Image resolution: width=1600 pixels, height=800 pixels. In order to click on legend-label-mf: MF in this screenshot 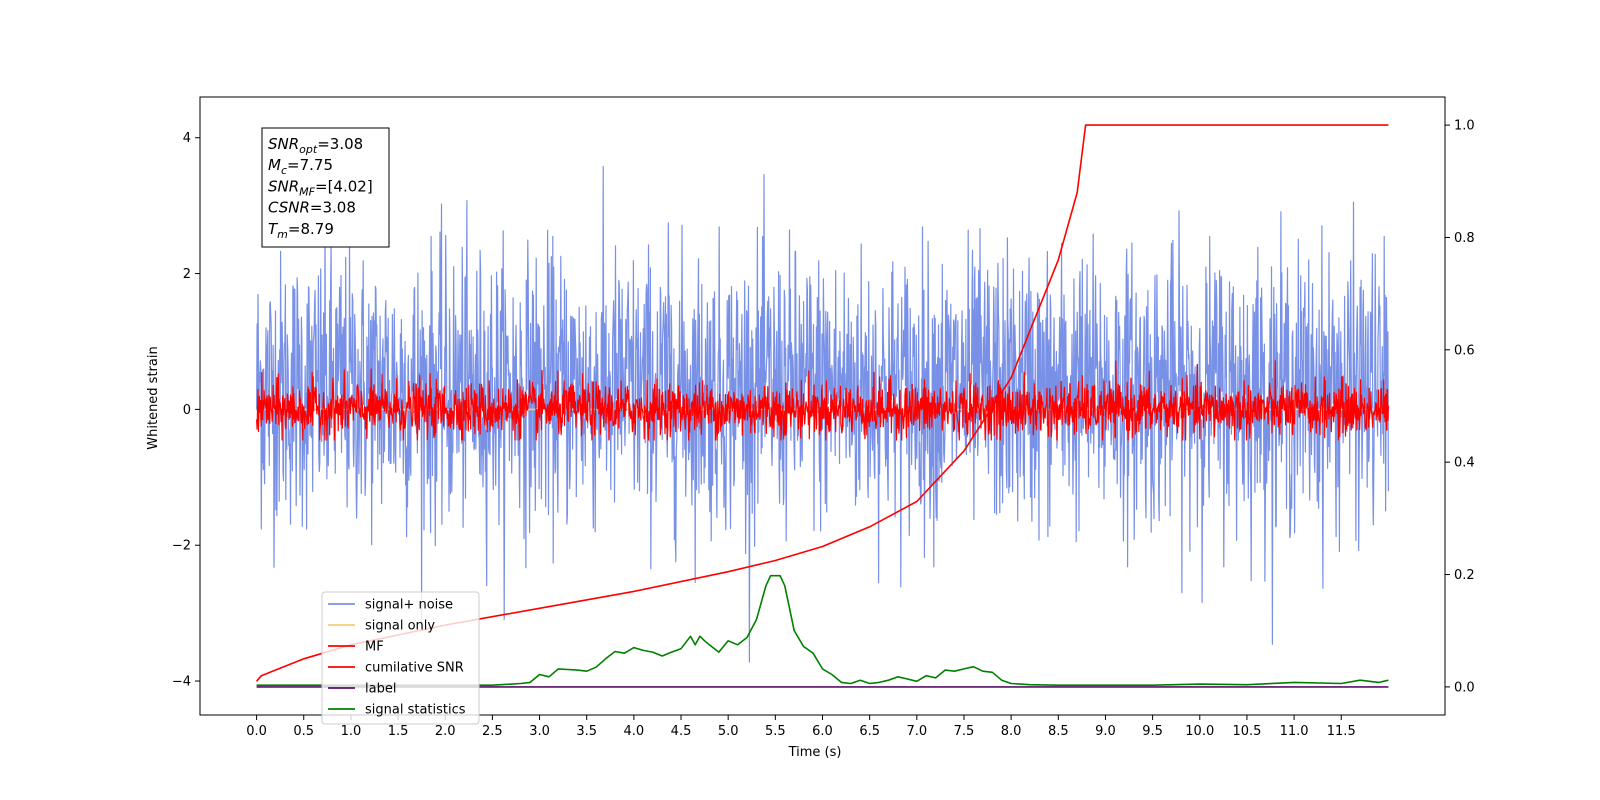, I will do `click(374, 647)`.